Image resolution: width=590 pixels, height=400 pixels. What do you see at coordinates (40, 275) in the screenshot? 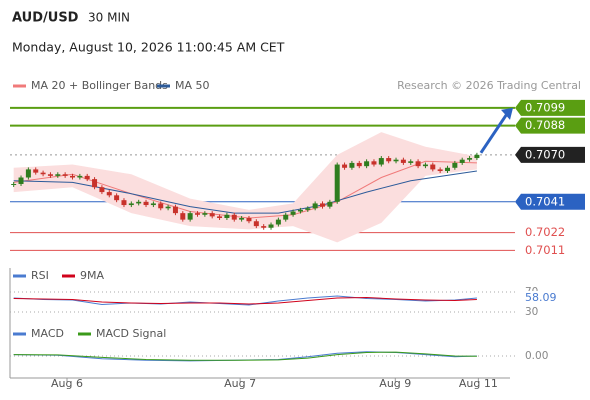
I see `legend-label: RSI` at bounding box center [40, 275].